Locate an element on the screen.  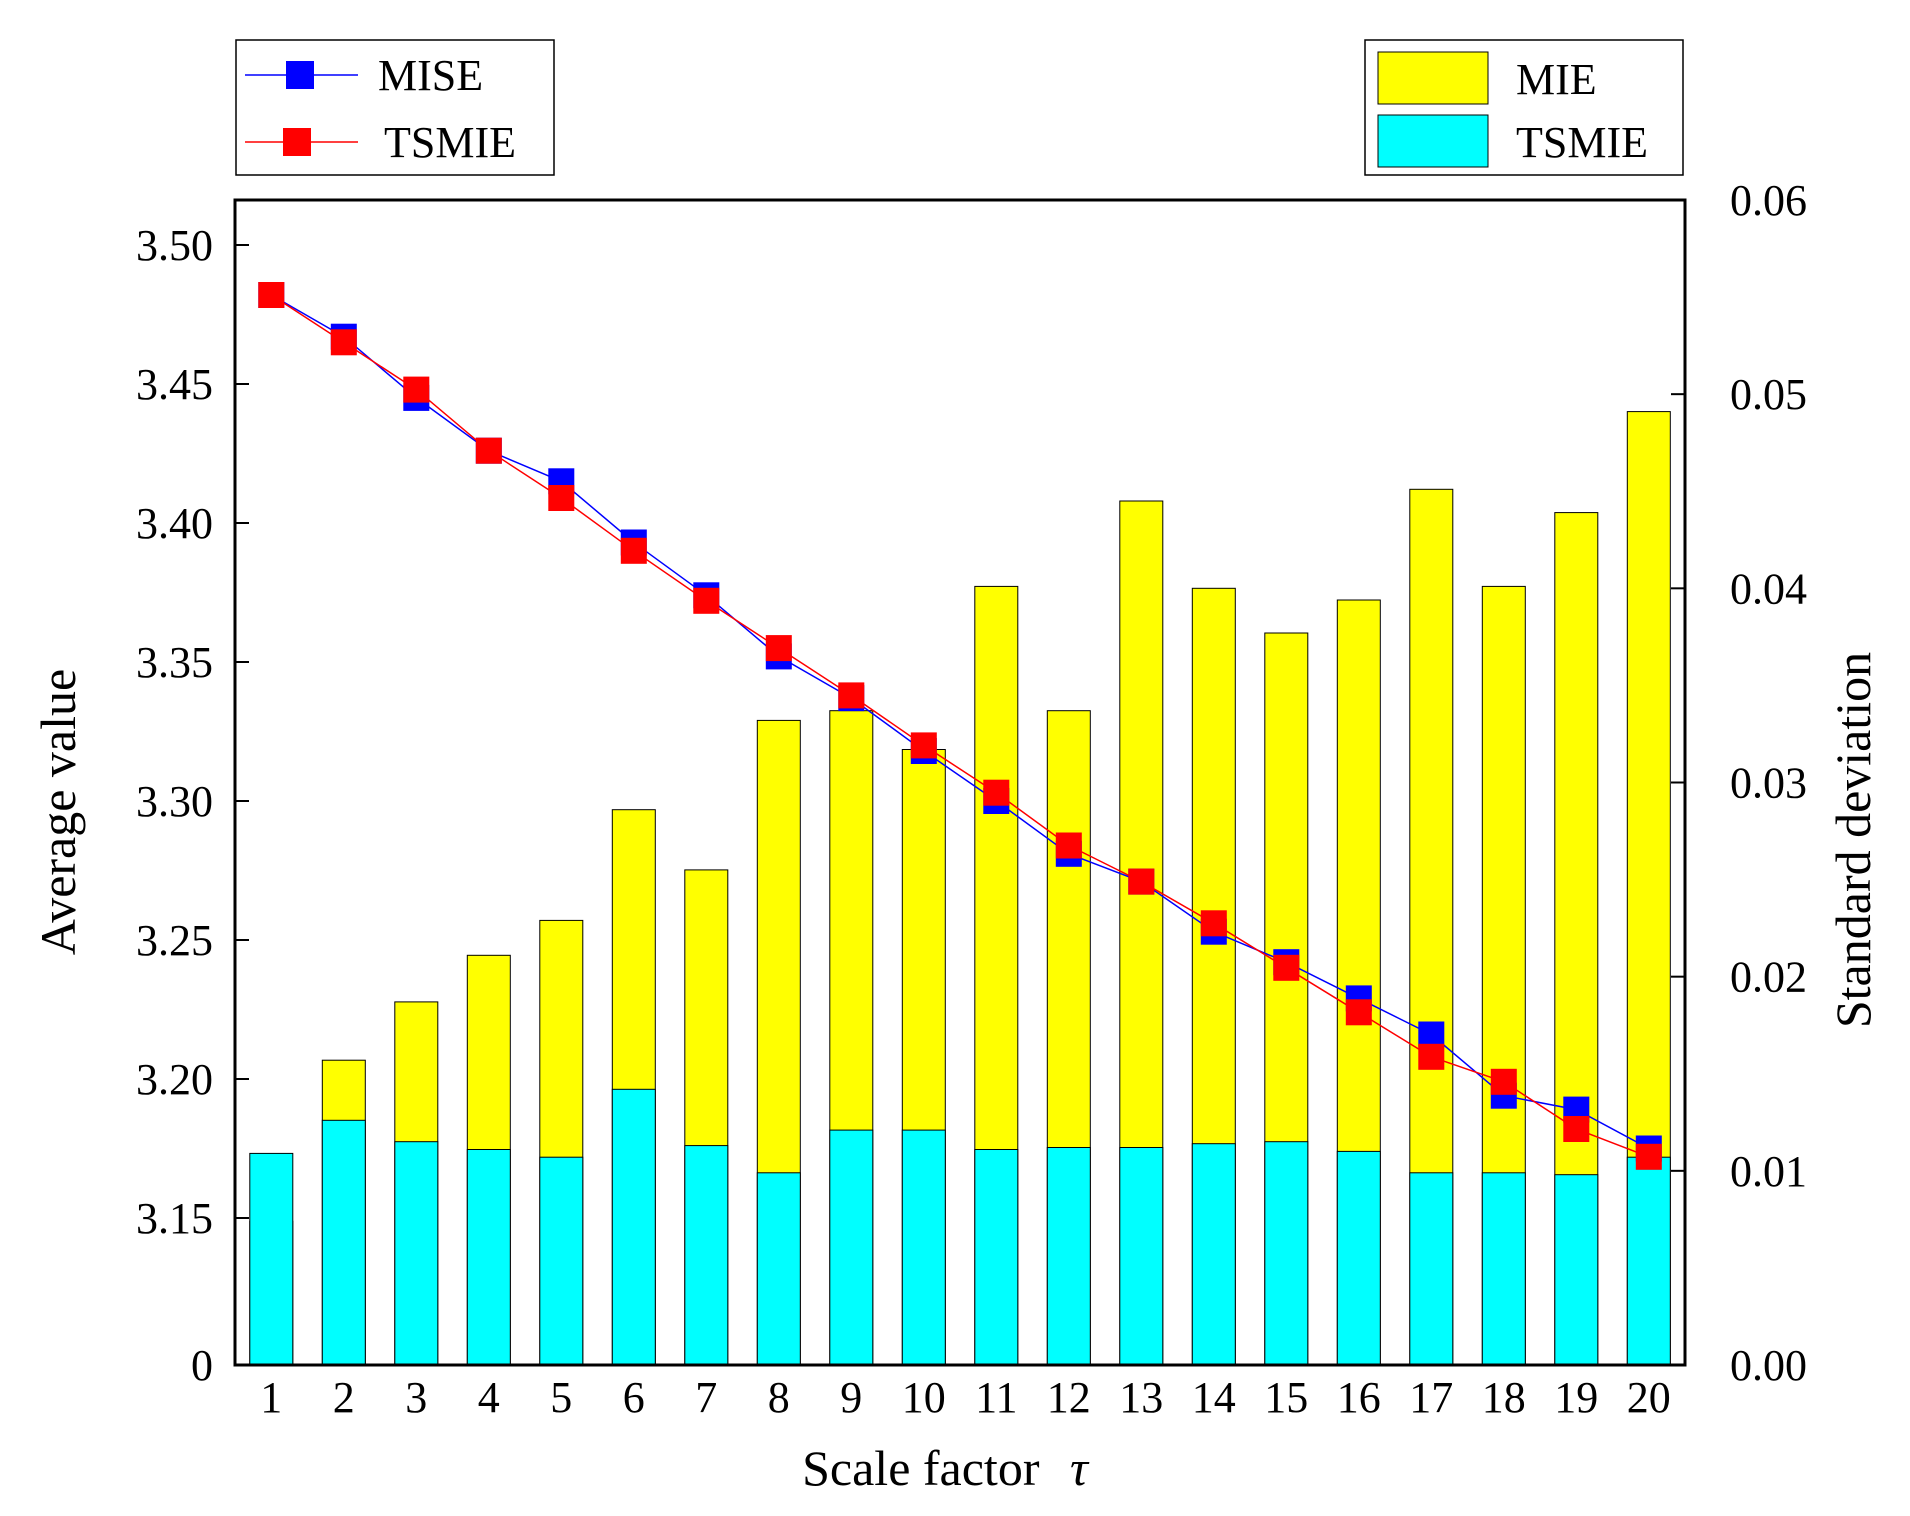
y-right-tick-label-0.00: 0.00 is located at coordinates (1768, 1365).